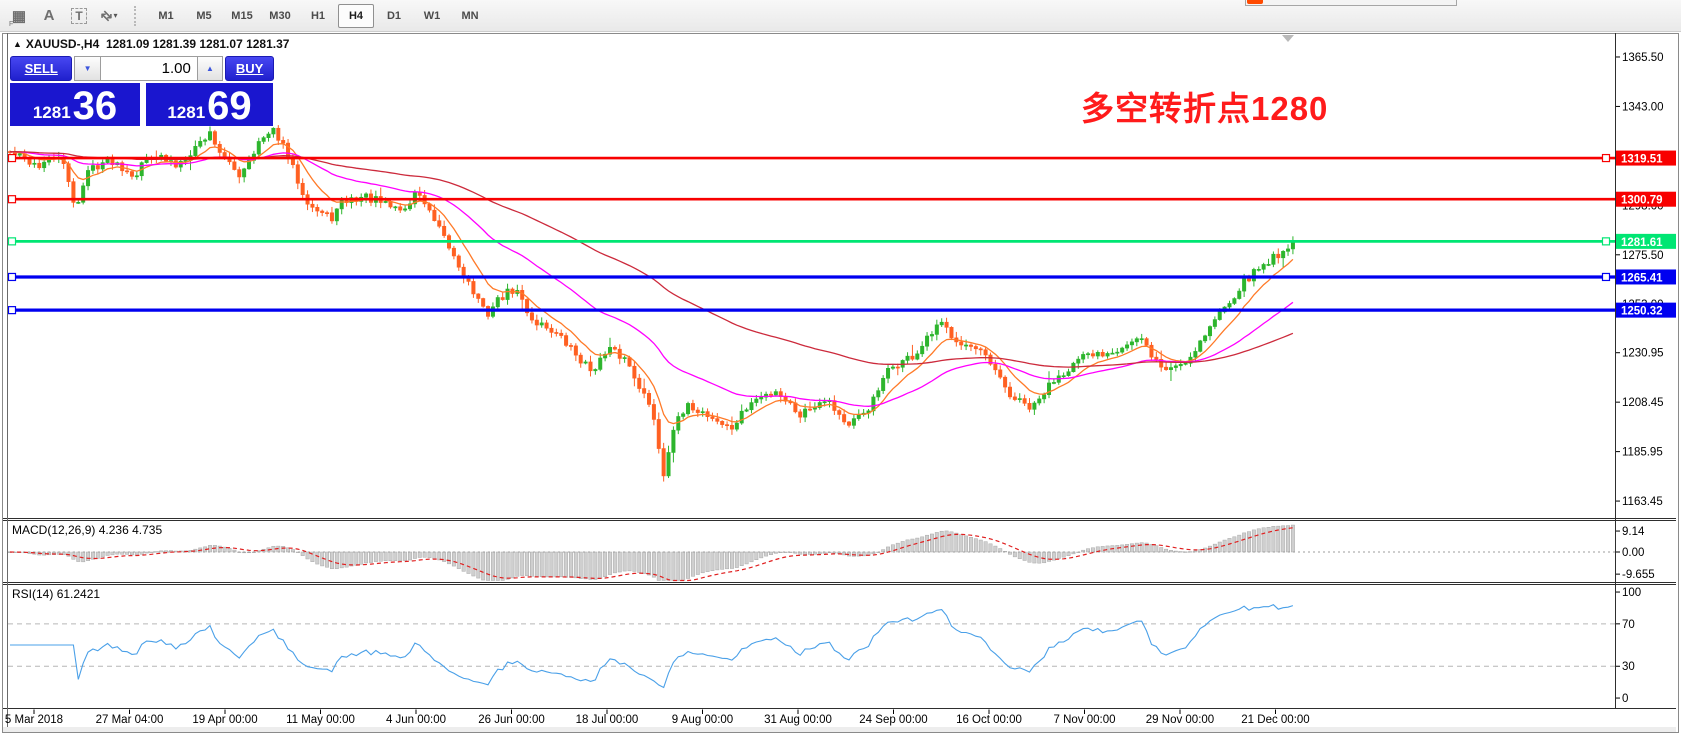  What do you see at coordinates (280, 15) in the screenshot?
I see `timeframe-button-M30: M30` at bounding box center [280, 15].